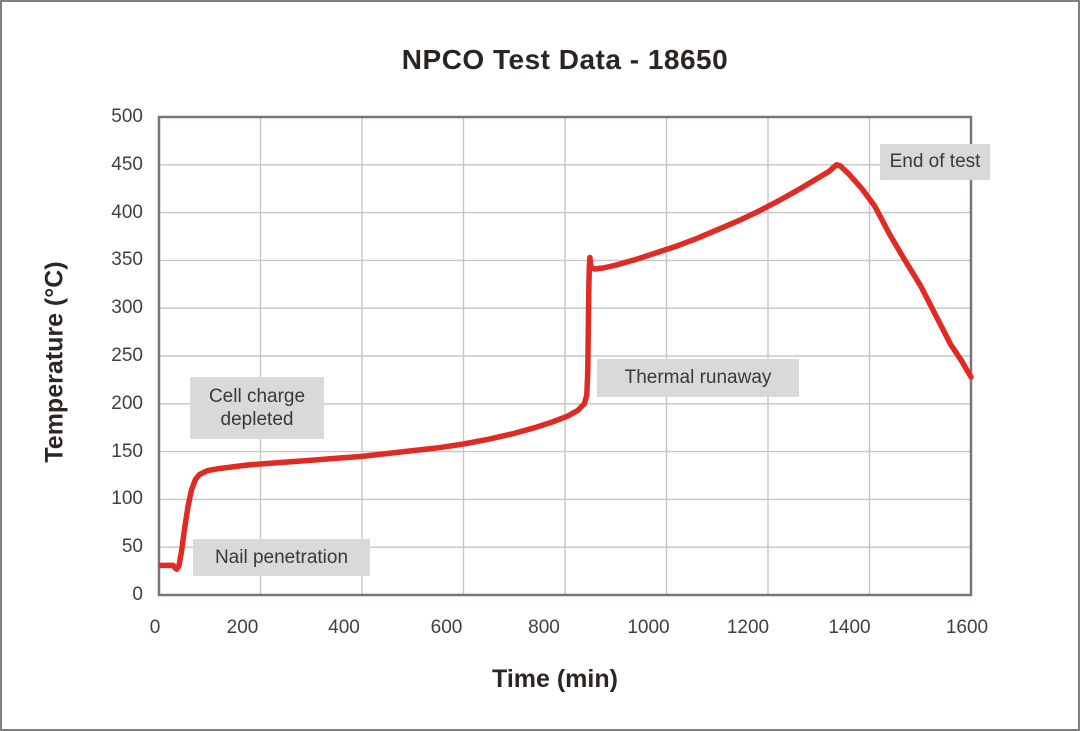 Image resolution: width=1080 pixels, height=731 pixels. I want to click on x-tick-label: 1600, so click(967, 627).